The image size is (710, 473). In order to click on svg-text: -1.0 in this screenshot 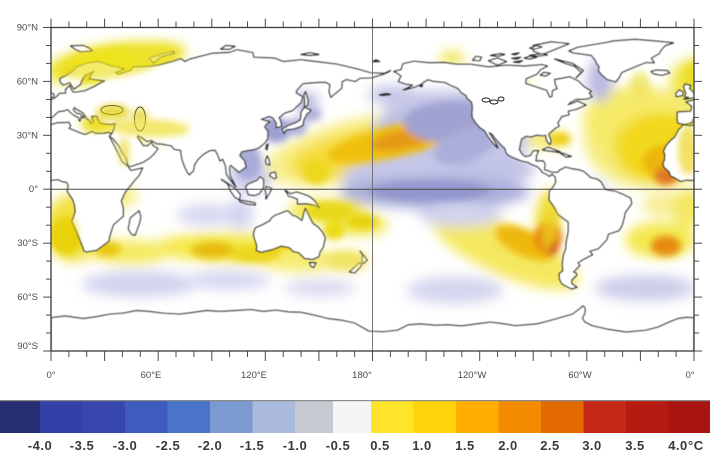, I will do `click(295, 445)`.